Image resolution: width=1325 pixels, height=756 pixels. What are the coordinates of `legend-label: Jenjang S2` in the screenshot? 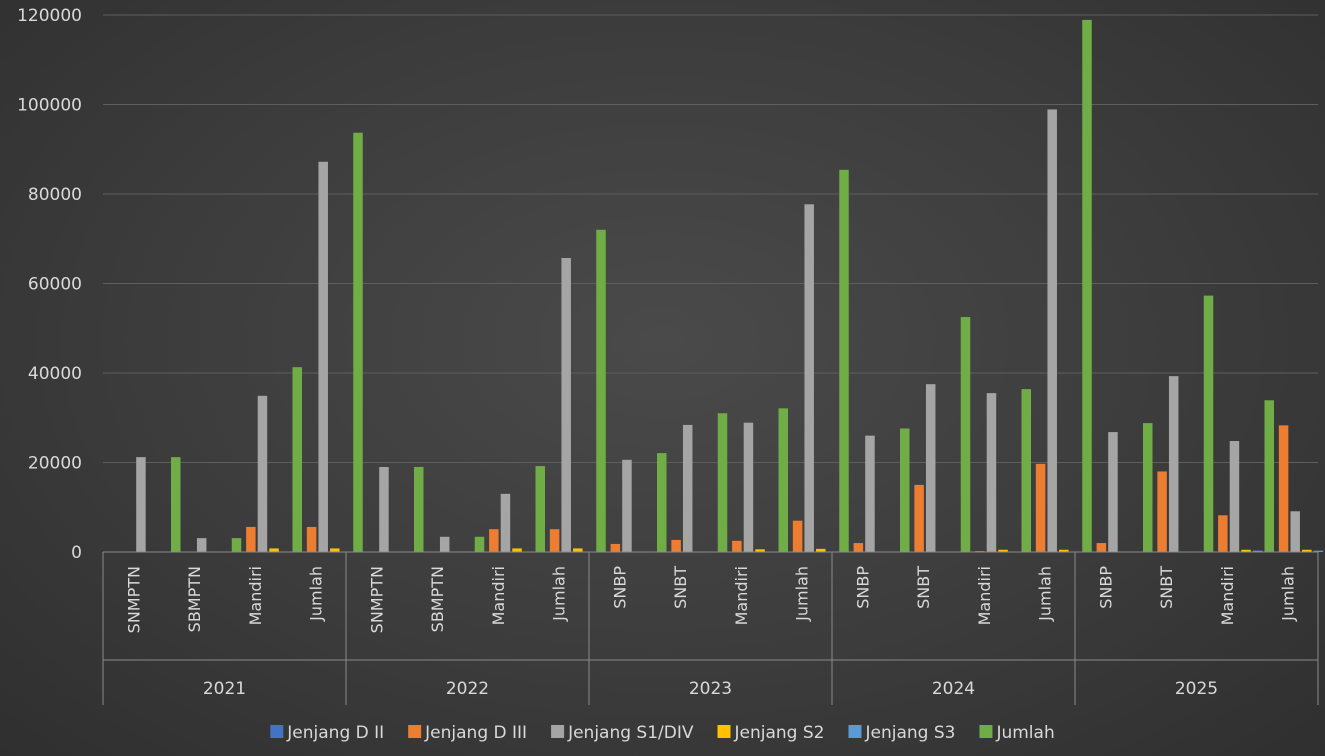 It's located at (779, 733).